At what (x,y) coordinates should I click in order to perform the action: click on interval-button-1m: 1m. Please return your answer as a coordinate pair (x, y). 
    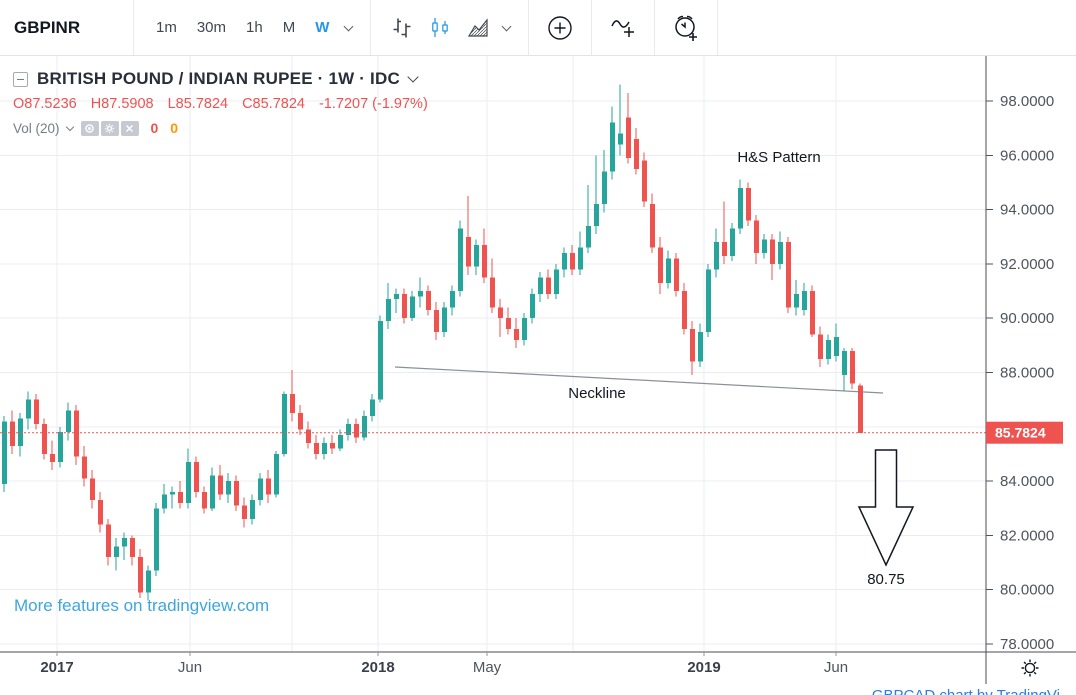
    Looking at the image, I should click on (166, 27).